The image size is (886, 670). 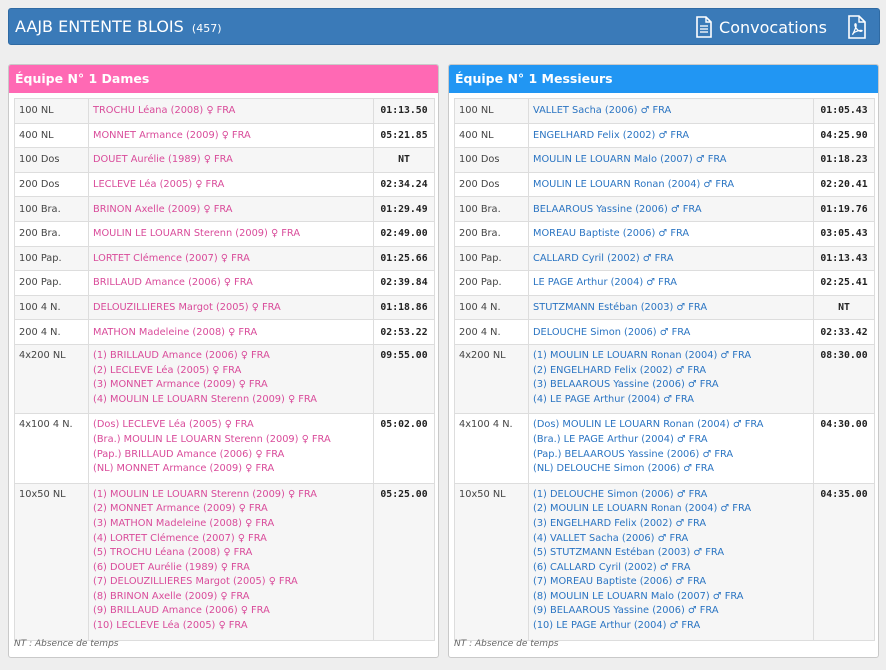 I want to click on event-cell: 400 NL, so click(x=491, y=135).